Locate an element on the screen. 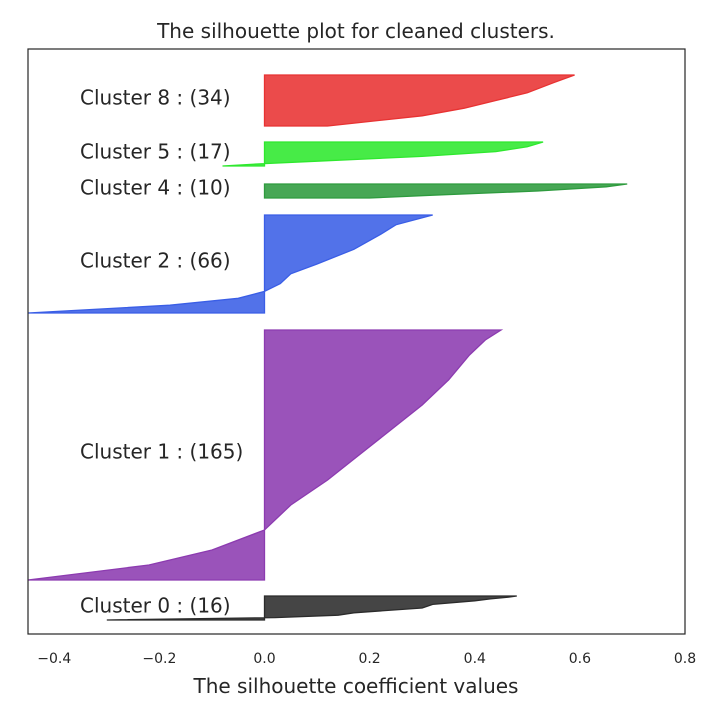  cluster-label-4: Cluster 5 : (17) is located at coordinates (155, 152).